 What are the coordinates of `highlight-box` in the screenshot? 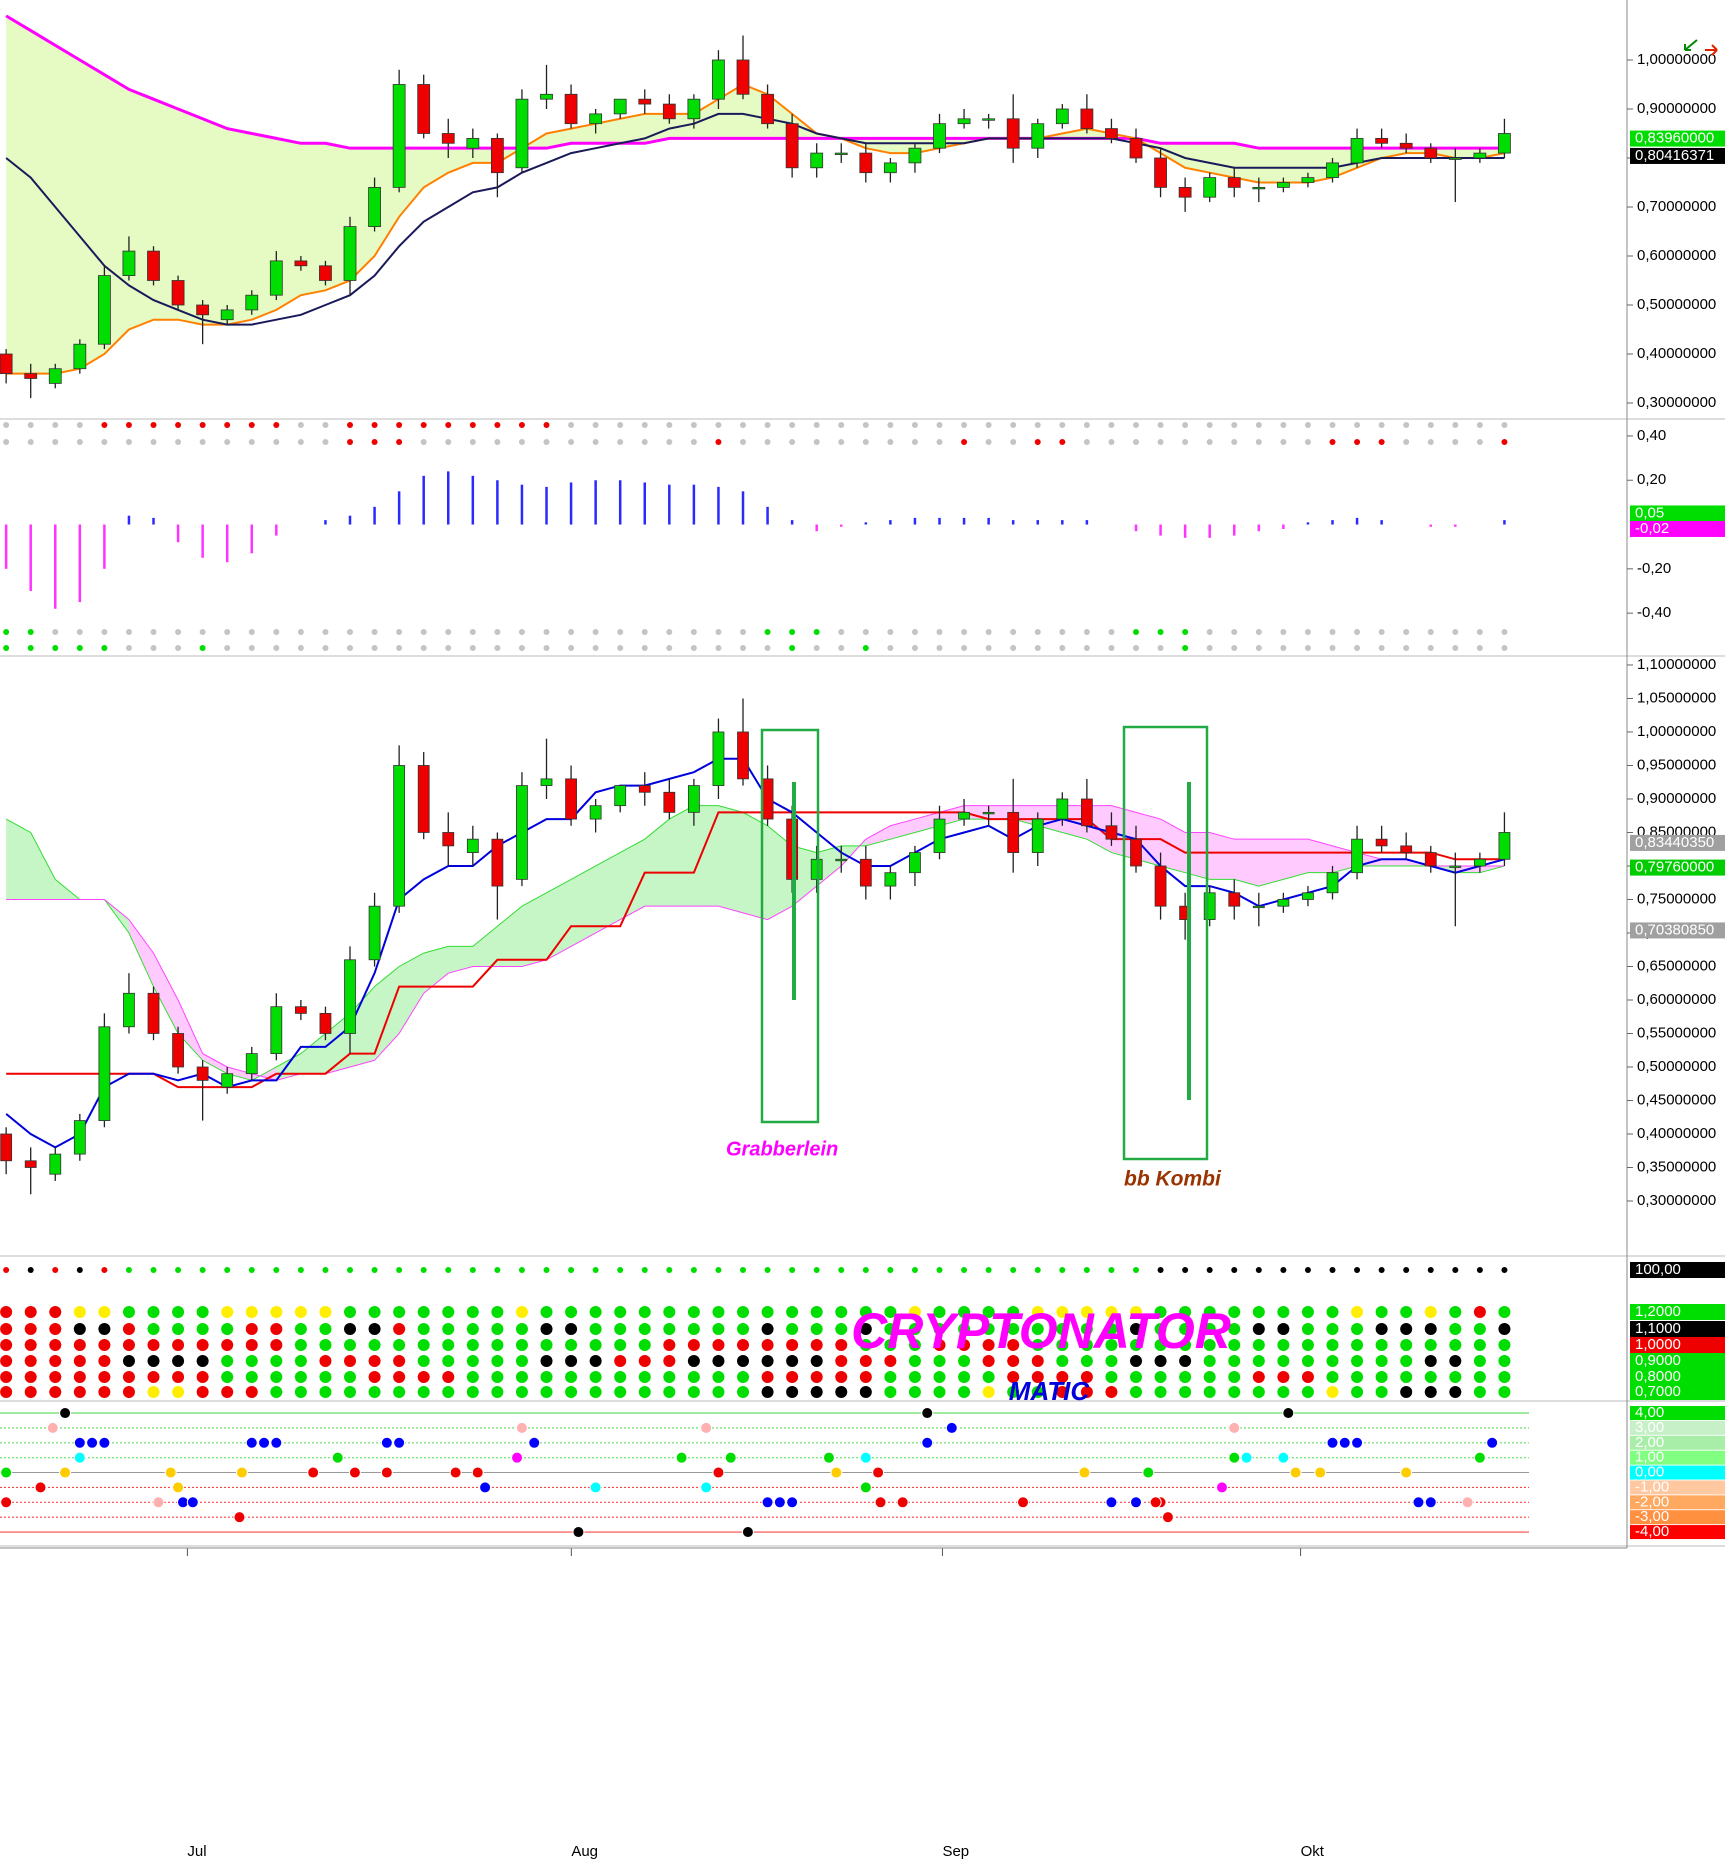 It's located at (1165, 943).